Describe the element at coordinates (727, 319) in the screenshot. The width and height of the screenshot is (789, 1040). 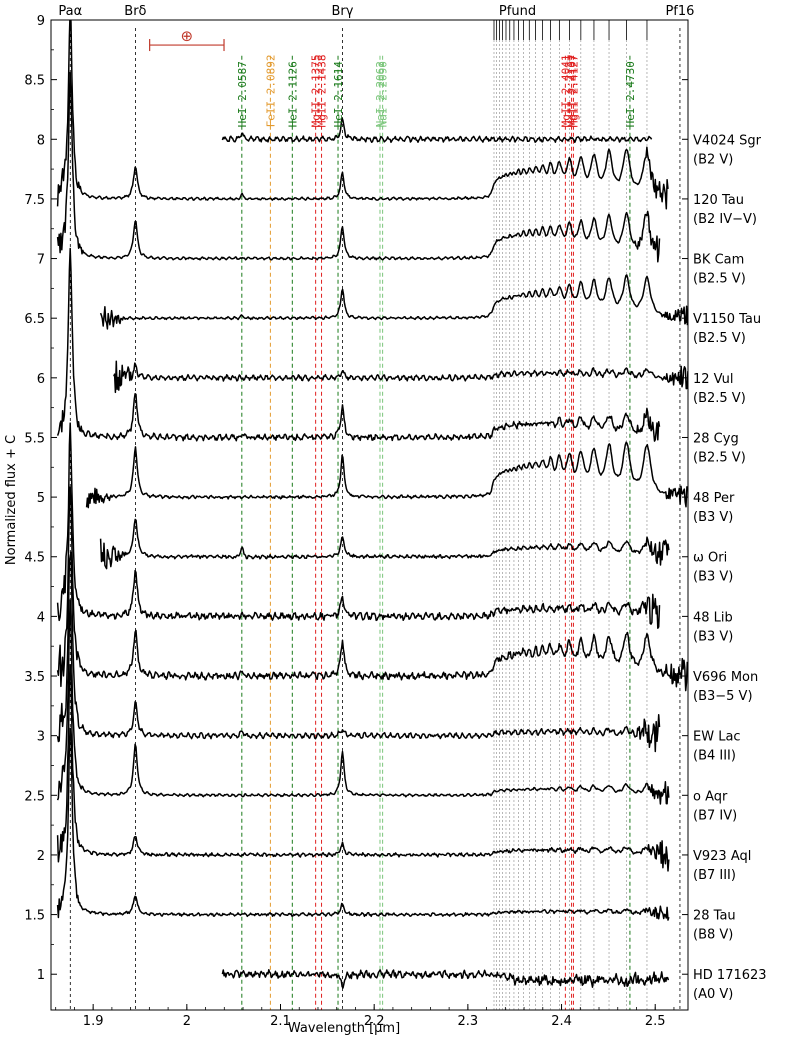
I see `star-name-label: V1150 Tau` at that location.